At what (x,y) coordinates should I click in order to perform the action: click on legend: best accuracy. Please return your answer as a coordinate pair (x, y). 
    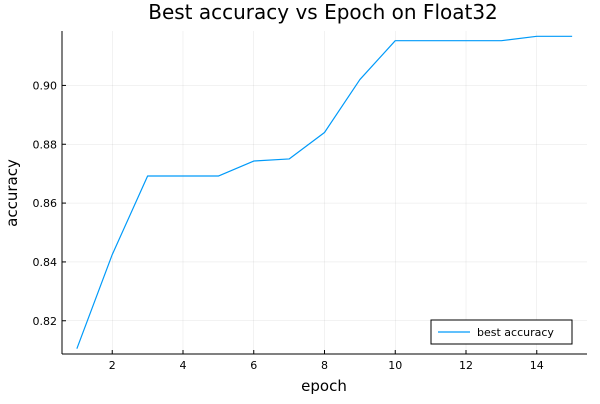
    Looking at the image, I should click on (501, 332).